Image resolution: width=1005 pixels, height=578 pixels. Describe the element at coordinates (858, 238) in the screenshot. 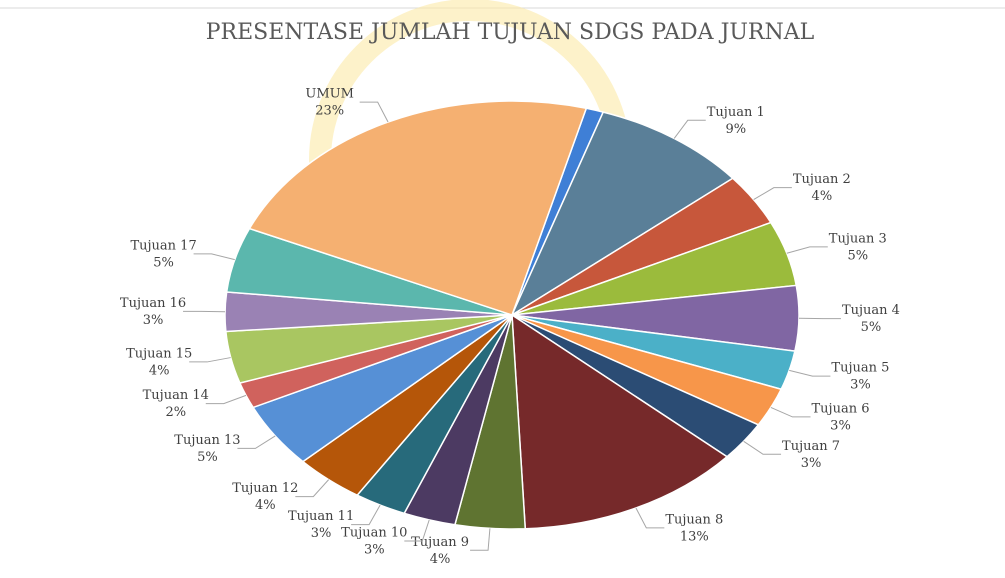

I see `category-label: Tujuan 3` at that location.